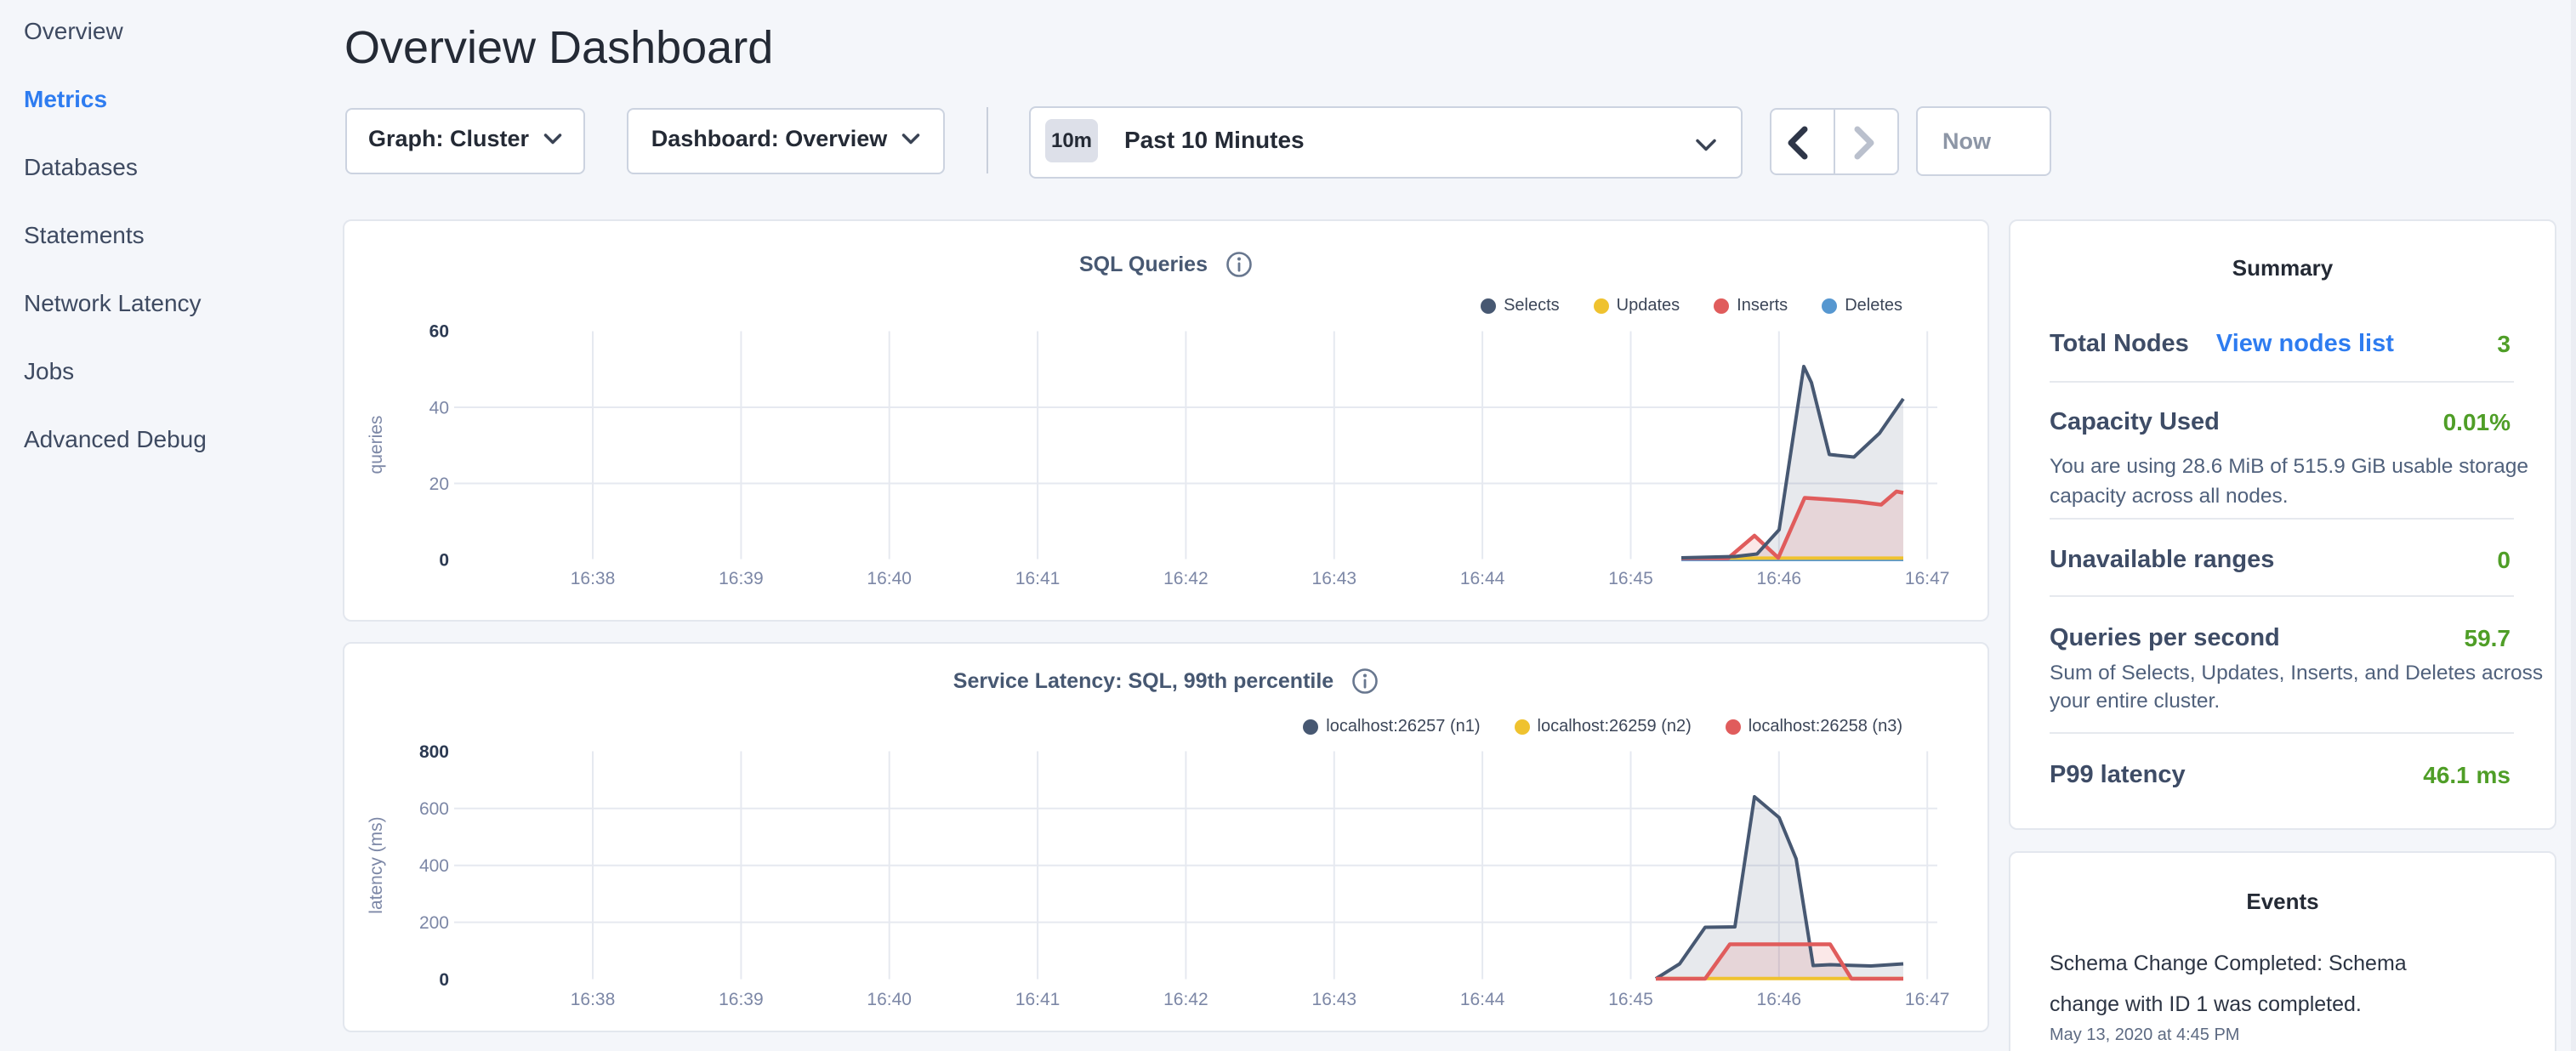  What do you see at coordinates (439, 332) in the screenshot?
I see `svg-text: 60` at bounding box center [439, 332].